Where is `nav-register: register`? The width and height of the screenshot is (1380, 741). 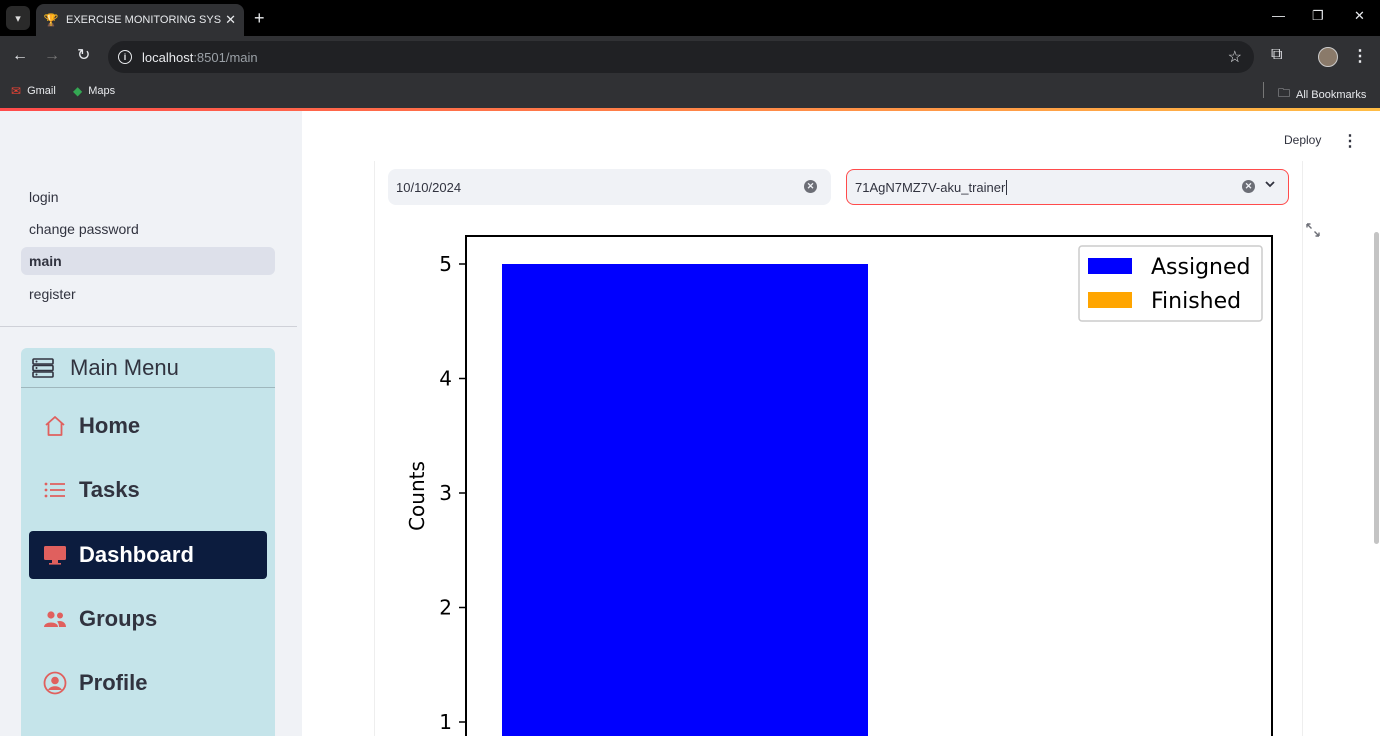 nav-register: register is located at coordinates (52, 294).